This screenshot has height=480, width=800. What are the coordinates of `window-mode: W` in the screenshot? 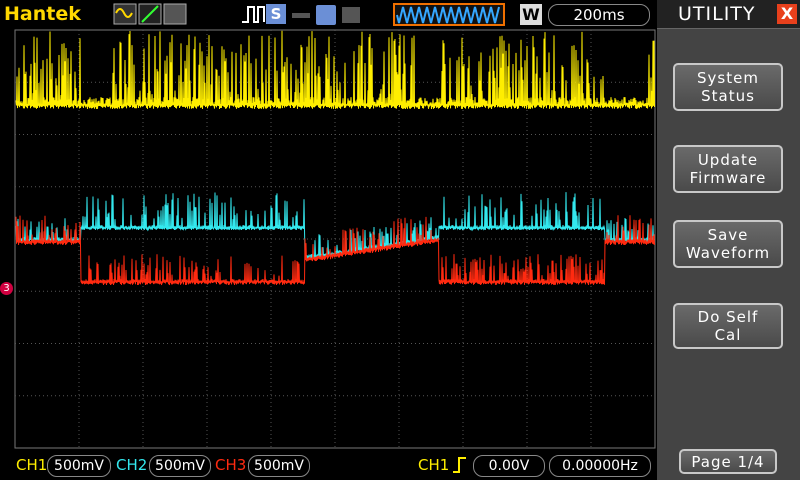 It's located at (531, 14).